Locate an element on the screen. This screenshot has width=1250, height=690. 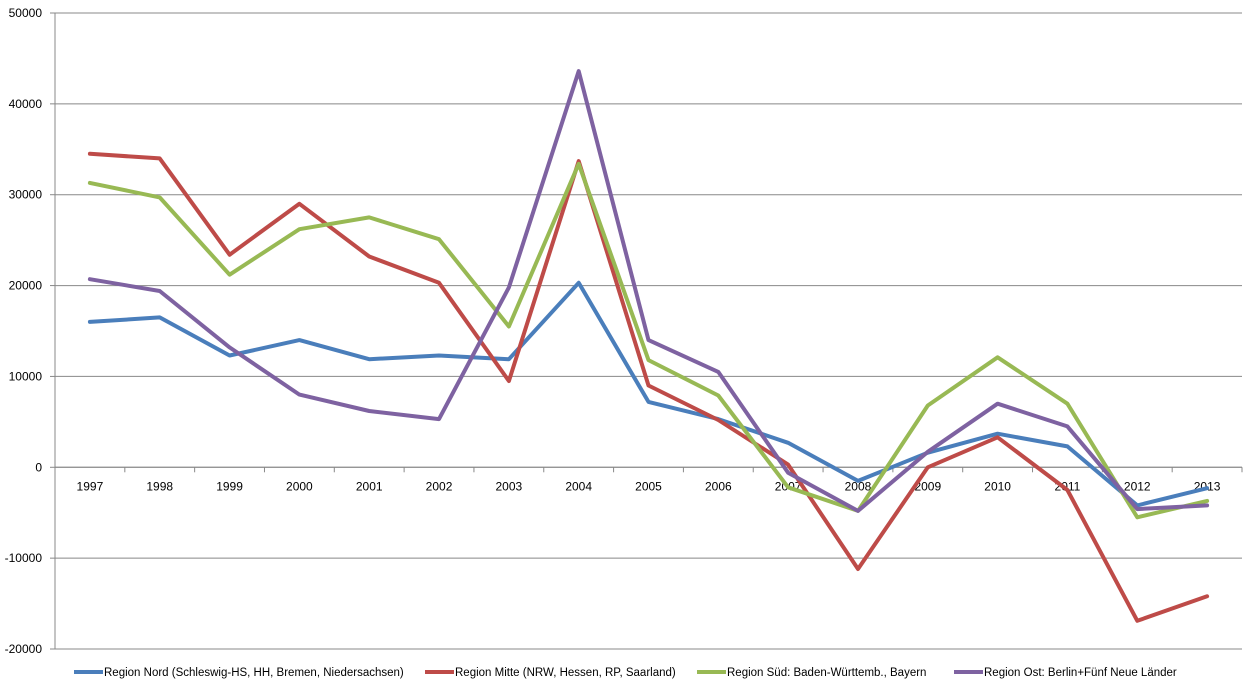
x-tick-label: 2009 is located at coordinates (927, 486).